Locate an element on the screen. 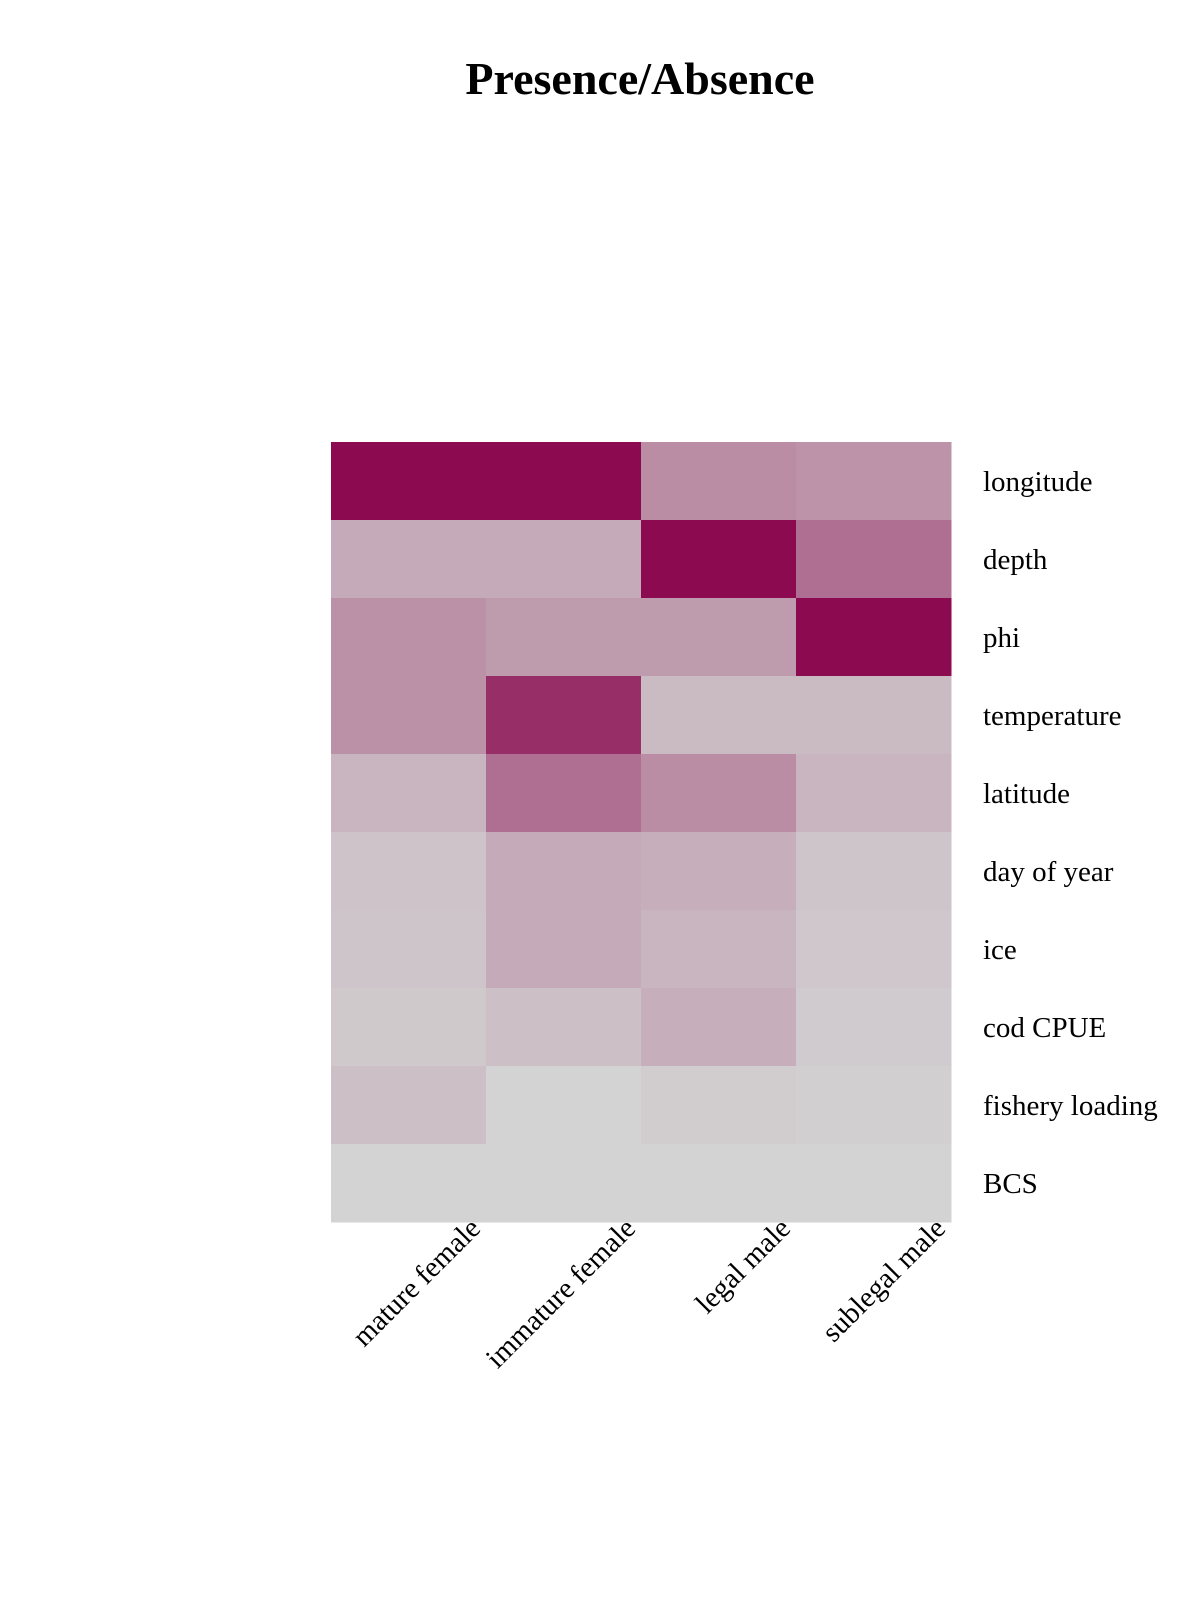 The image size is (1200, 1600). row-label-temperature: temperature is located at coordinates (1052, 716).